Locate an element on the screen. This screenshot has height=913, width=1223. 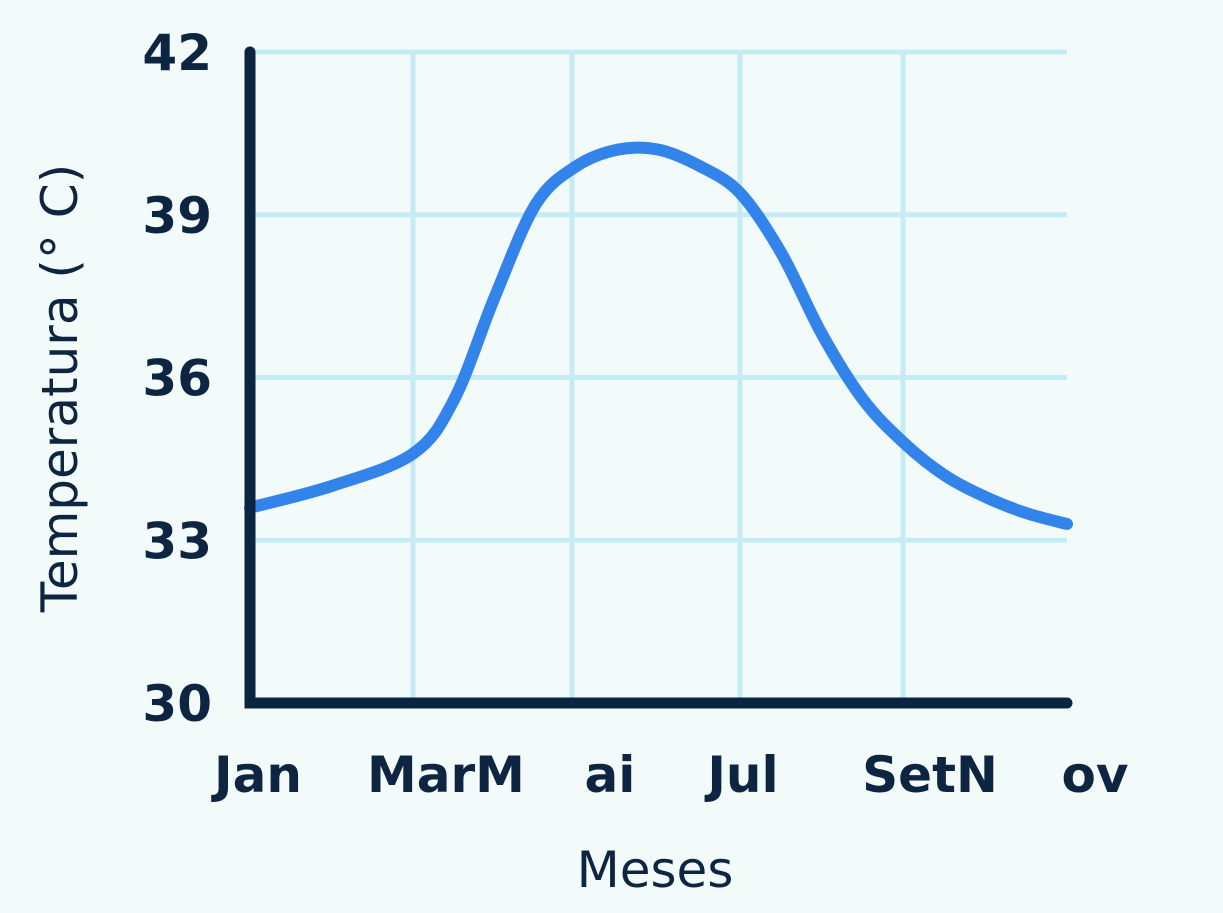
x-tick-label: MarM is located at coordinates (446, 775).